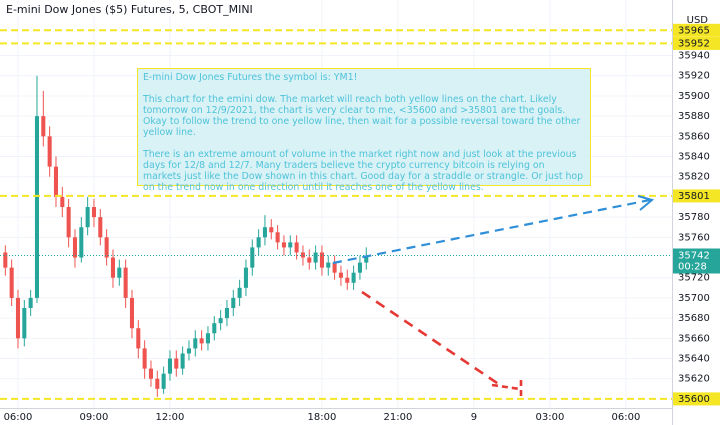  I want to click on price-label: 35952, so click(694, 43).